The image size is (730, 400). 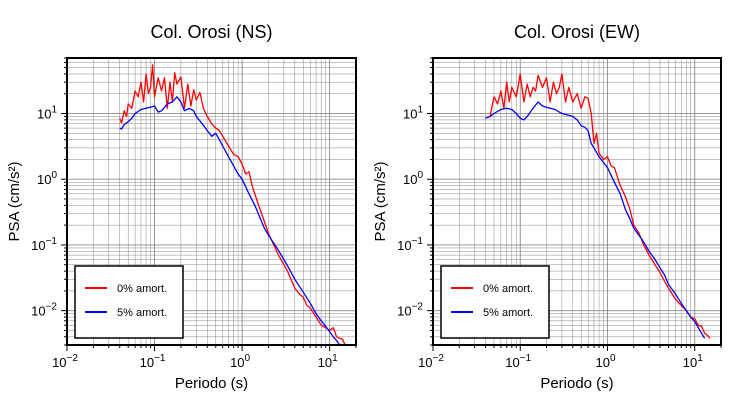 I want to click on chart-title: Col. Orosi (NS), so click(x=211, y=32).